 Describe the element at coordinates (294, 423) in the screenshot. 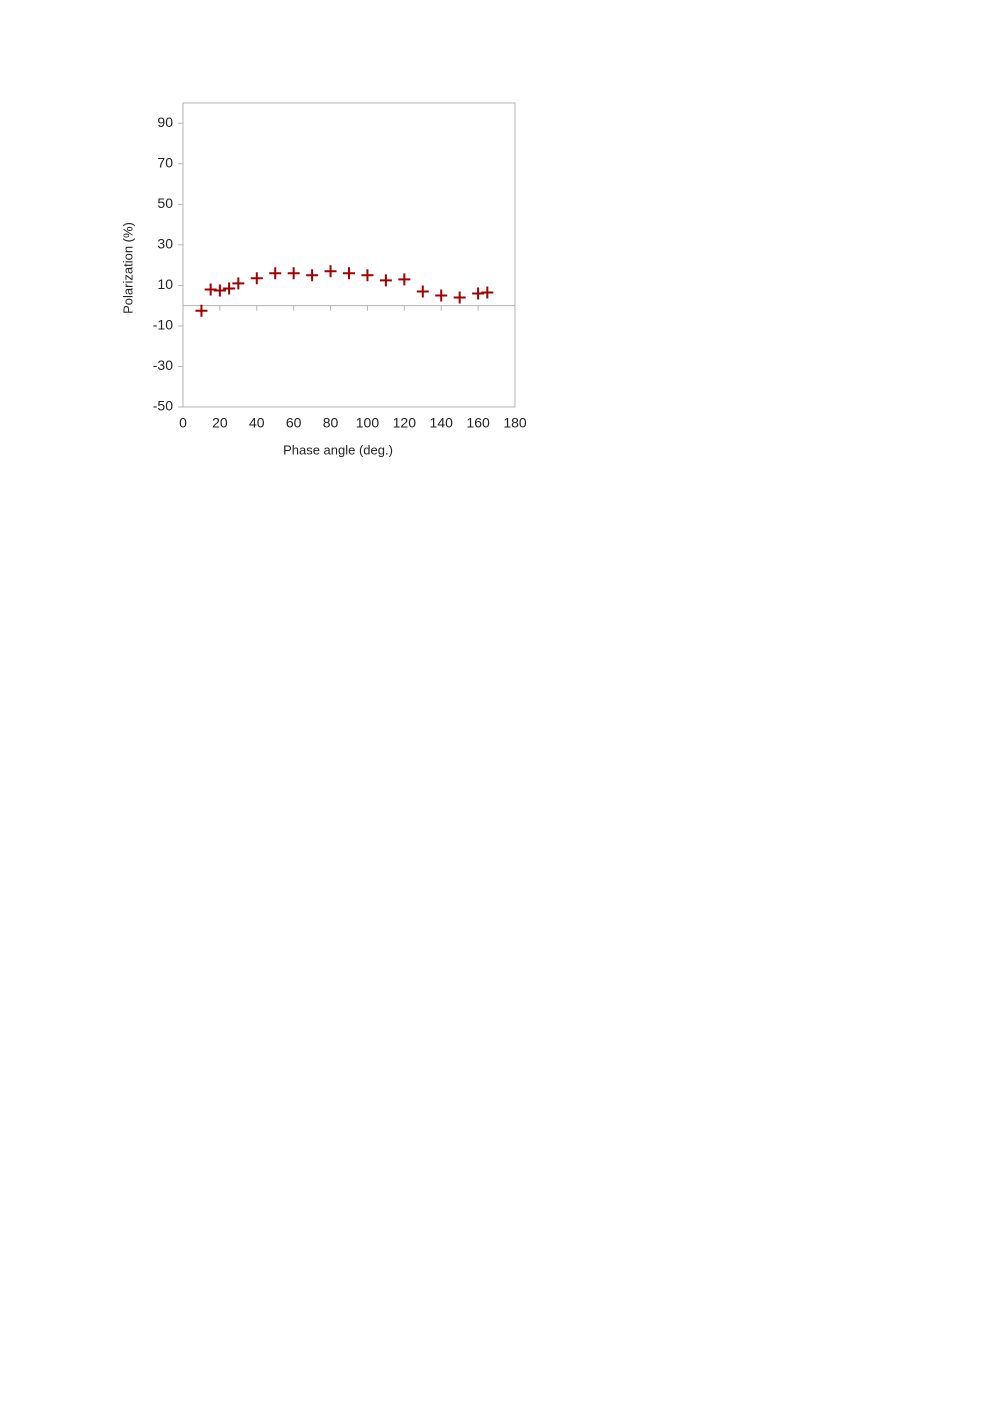

I see `x-tick-label: 60` at that location.